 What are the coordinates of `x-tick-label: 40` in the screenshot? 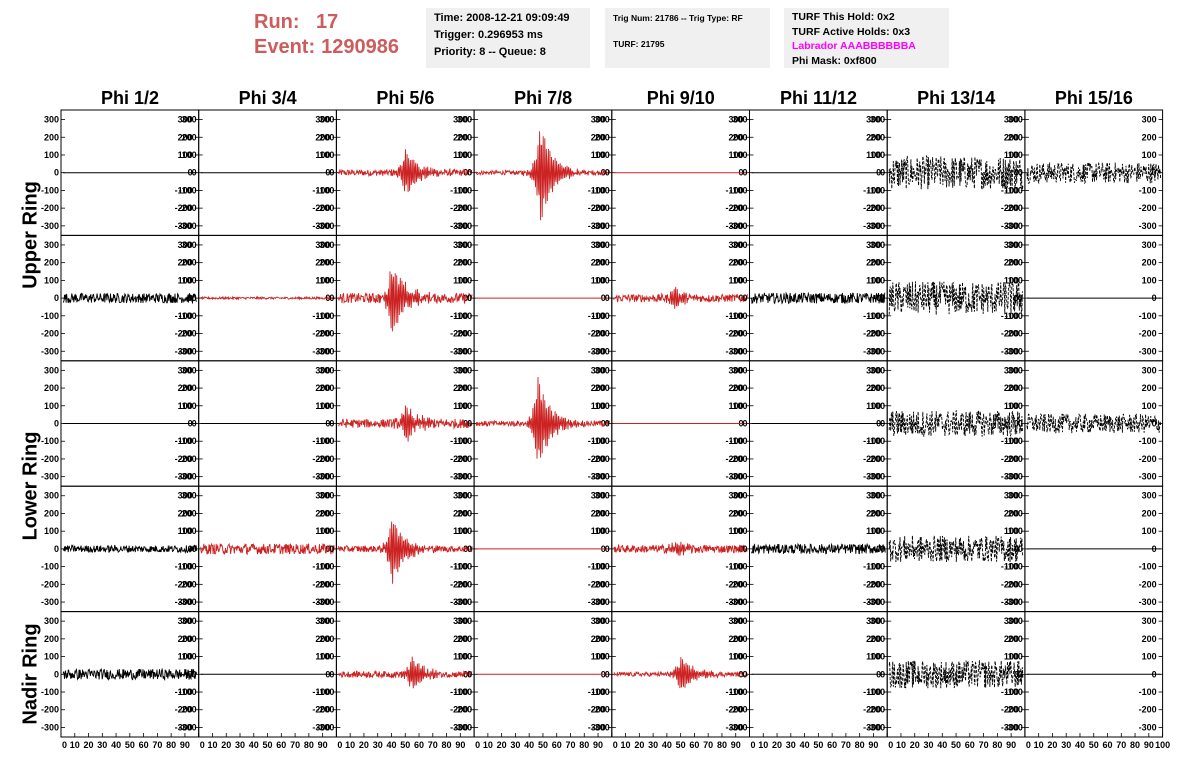 It's located at (805, 745).